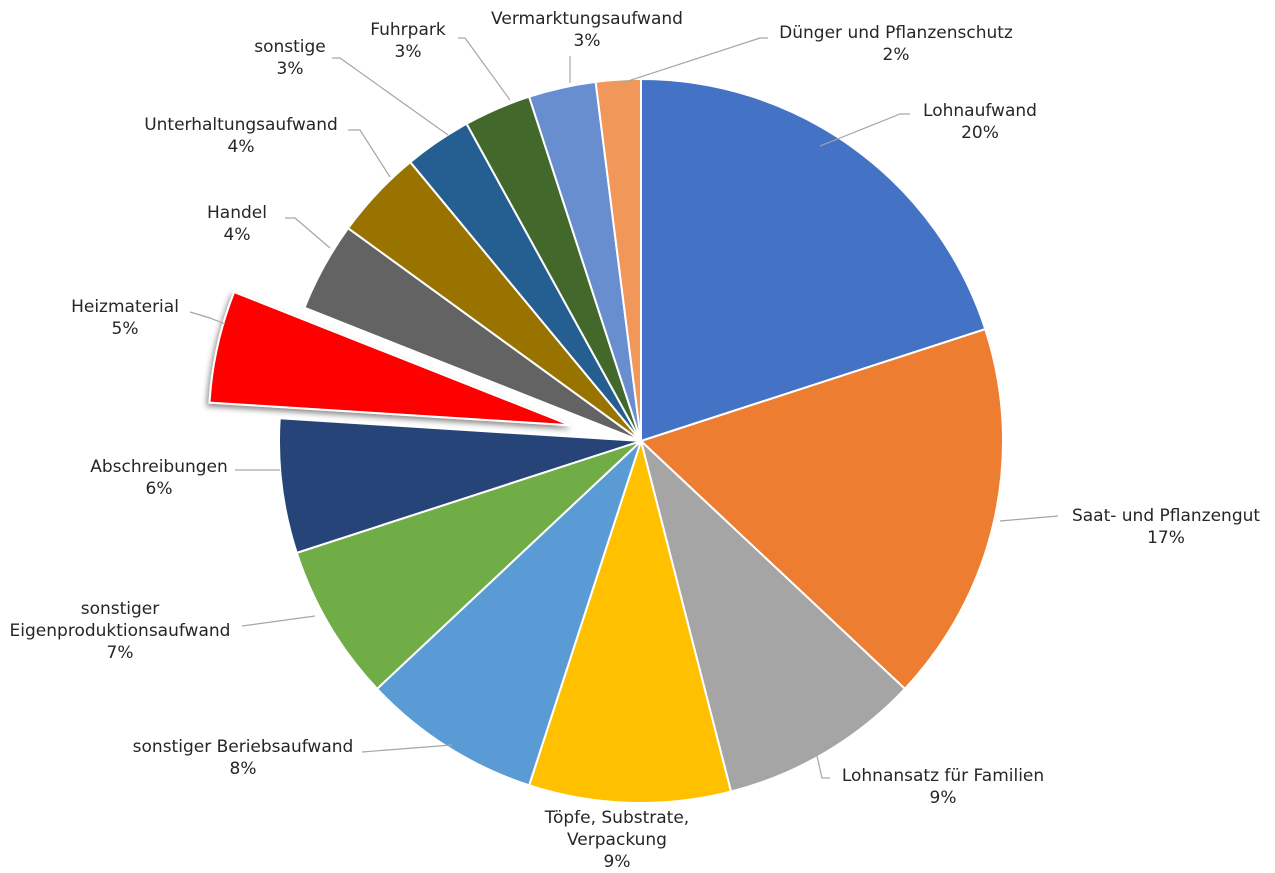 The width and height of the screenshot is (1275, 873). Describe the element at coordinates (630, 620) in the screenshot. I see `pie-slice-töpfe-substrate-verpackung` at that location.